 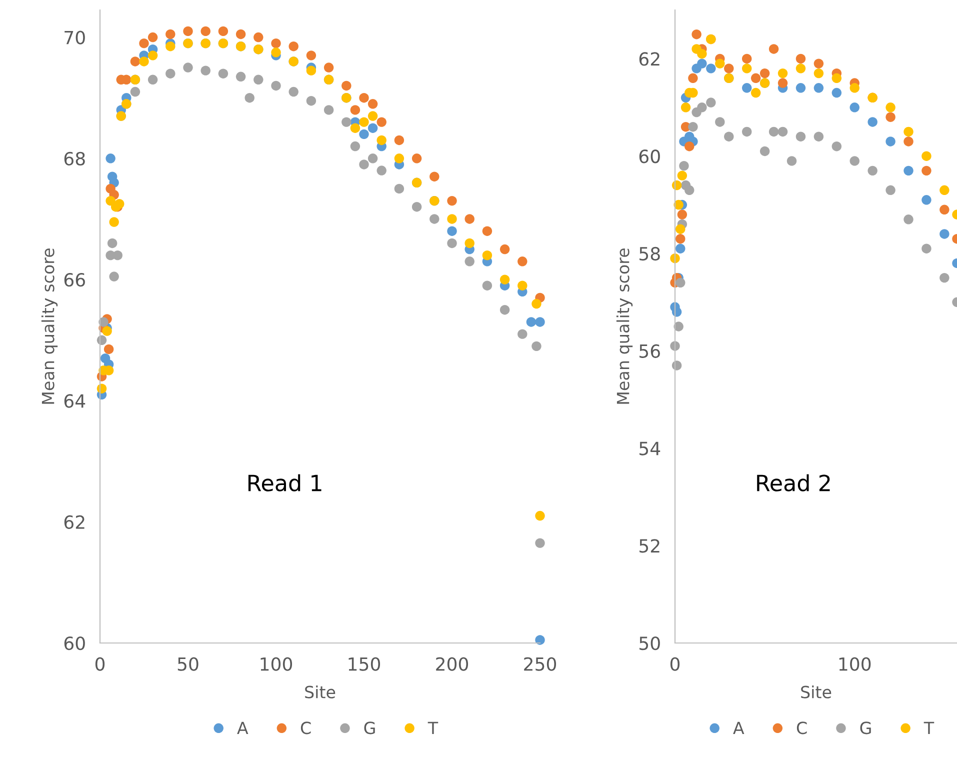 What do you see at coordinates (675, 664) in the screenshot?
I see `x-tick-label: 0` at bounding box center [675, 664].